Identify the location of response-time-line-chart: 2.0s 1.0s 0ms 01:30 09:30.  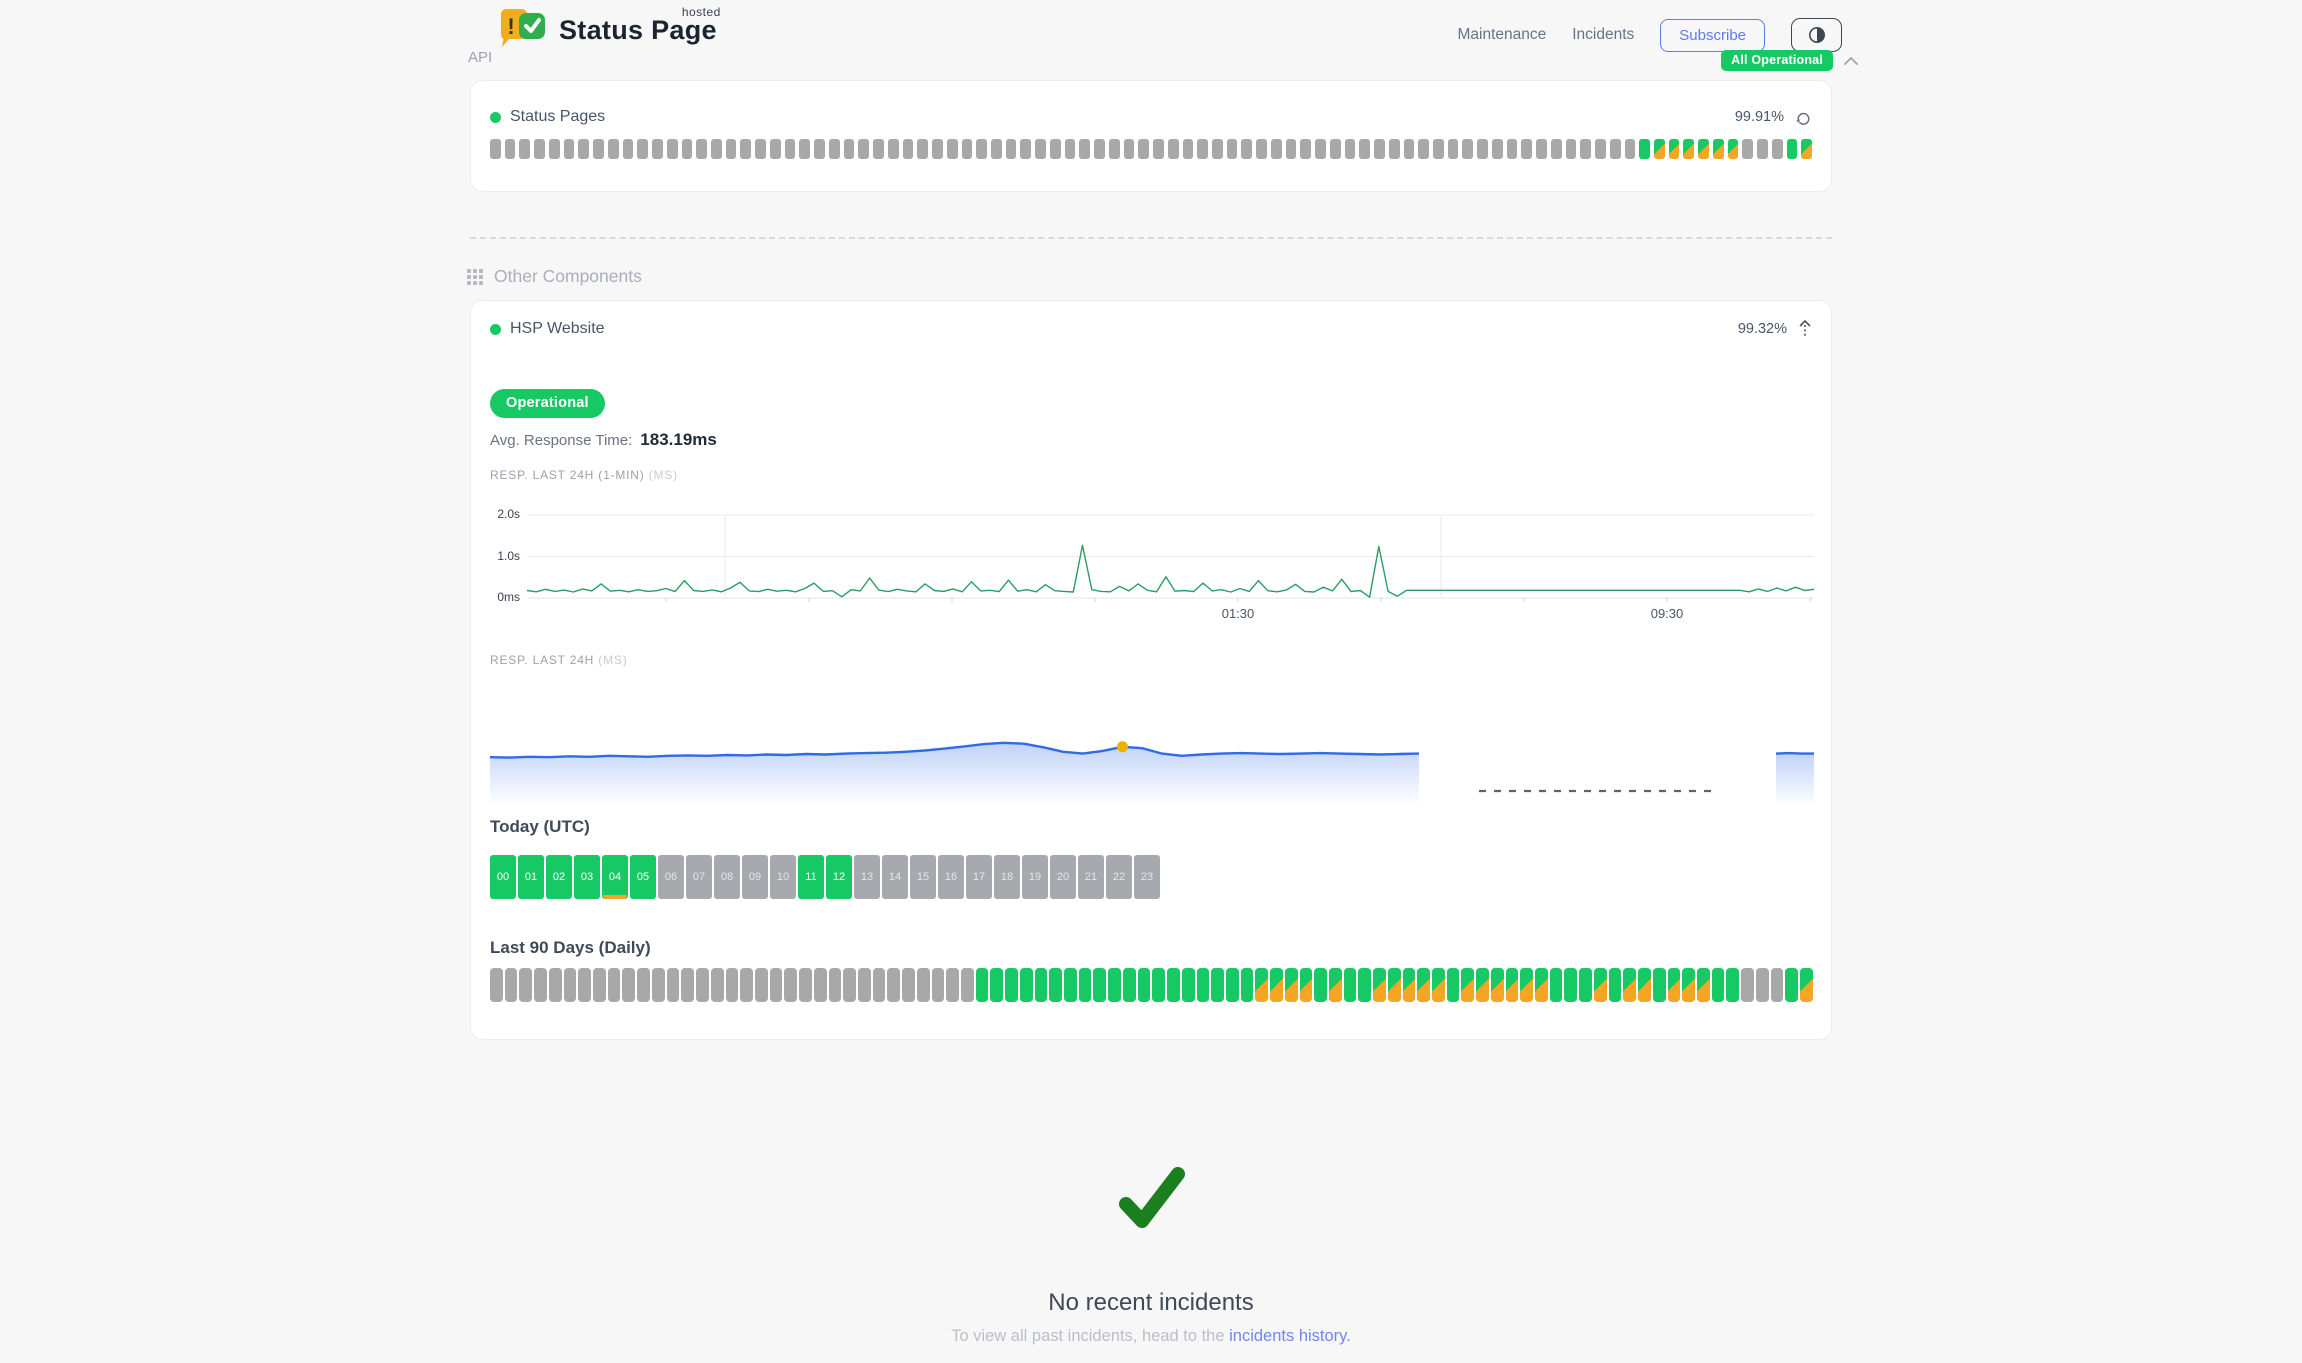
(1152, 564).